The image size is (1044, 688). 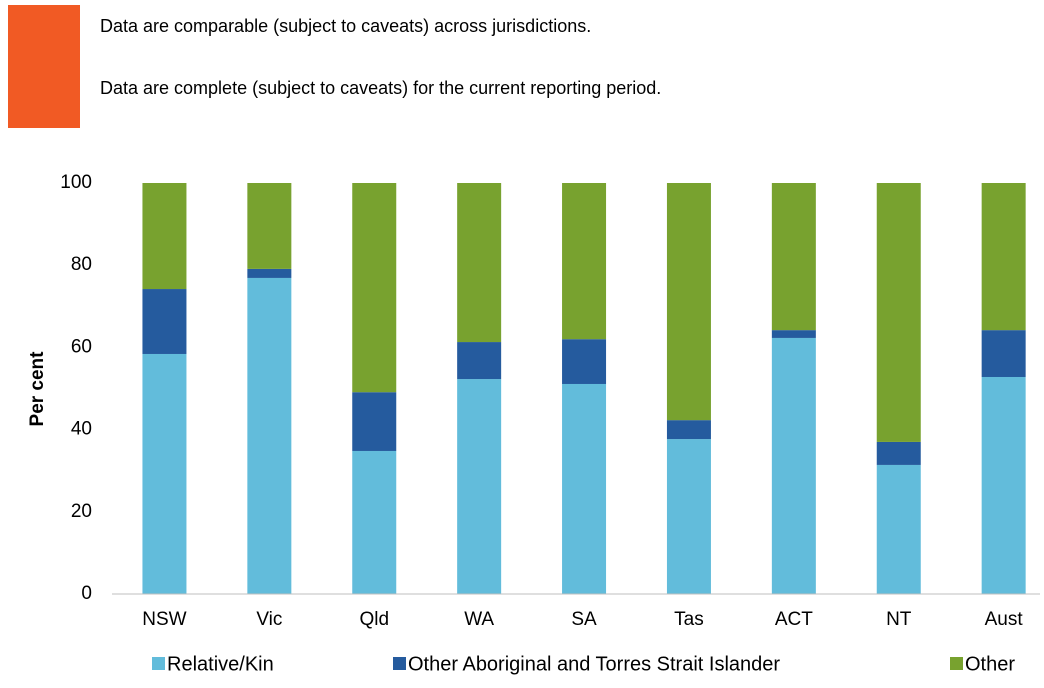 What do you see at coordinates (479, 619) in the screenshot?
I see `x-tick-label: WA` at bounding box center [479, 619].